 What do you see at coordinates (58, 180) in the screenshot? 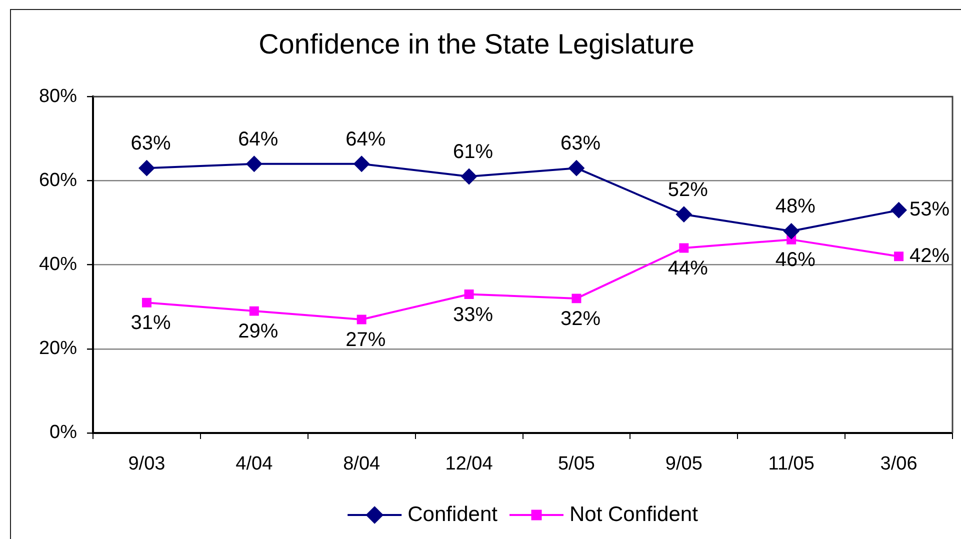
I see `y-tick-label: 60%` at bounding box center [58, 180].